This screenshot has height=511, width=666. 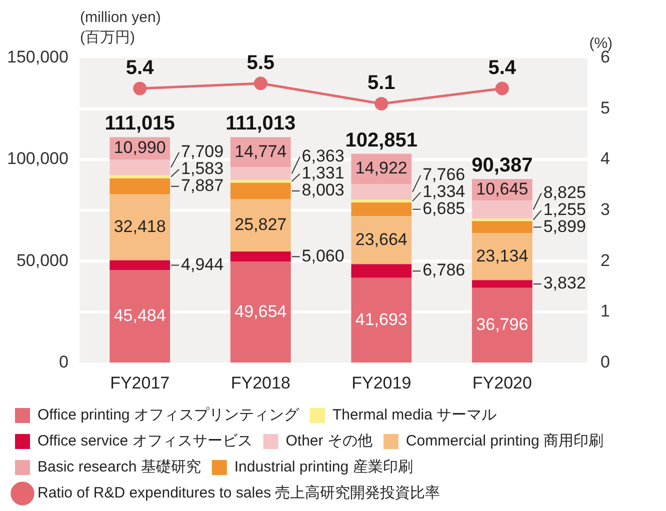 I want to click on total-label: 102,851, so click(x=381, y=140).